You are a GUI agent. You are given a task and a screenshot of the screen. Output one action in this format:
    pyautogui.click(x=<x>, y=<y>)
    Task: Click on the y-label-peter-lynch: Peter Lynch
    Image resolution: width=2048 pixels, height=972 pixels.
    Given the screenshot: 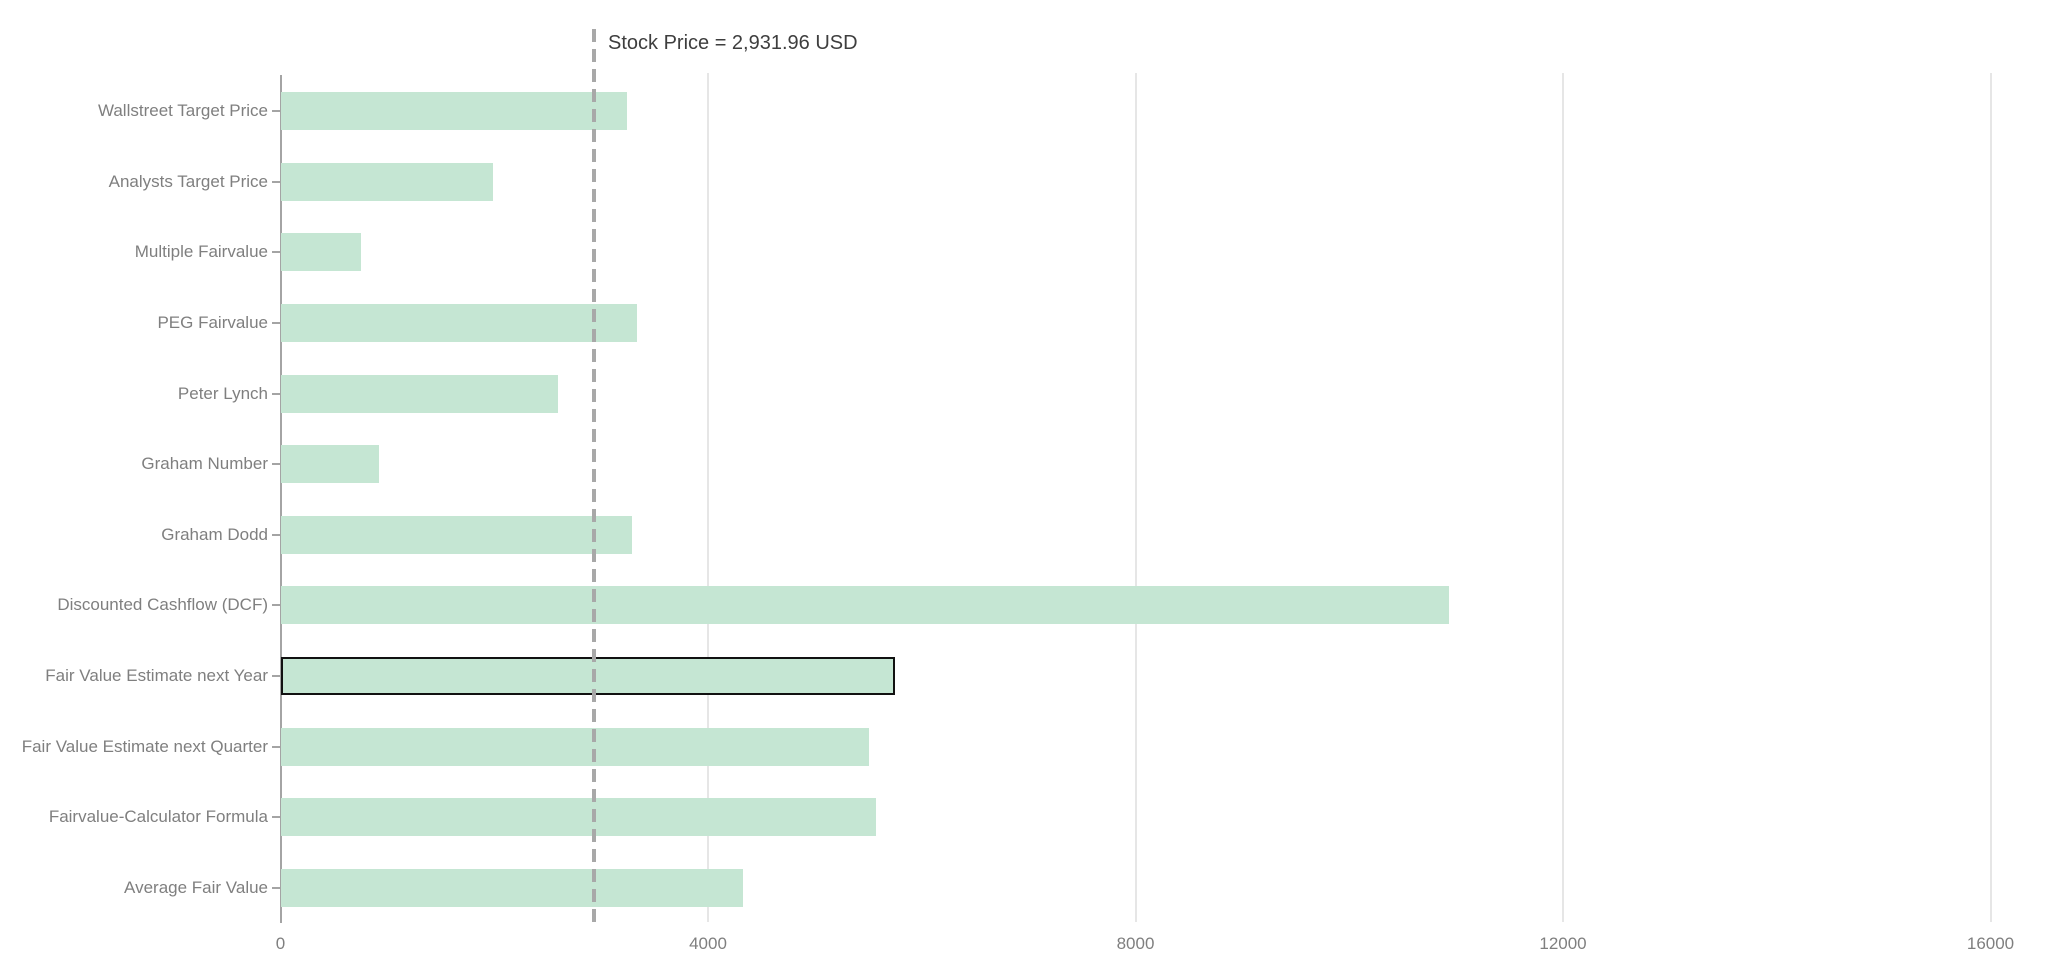 What is the action you would take?
    pyautogui.click(x=222, y=393)
    